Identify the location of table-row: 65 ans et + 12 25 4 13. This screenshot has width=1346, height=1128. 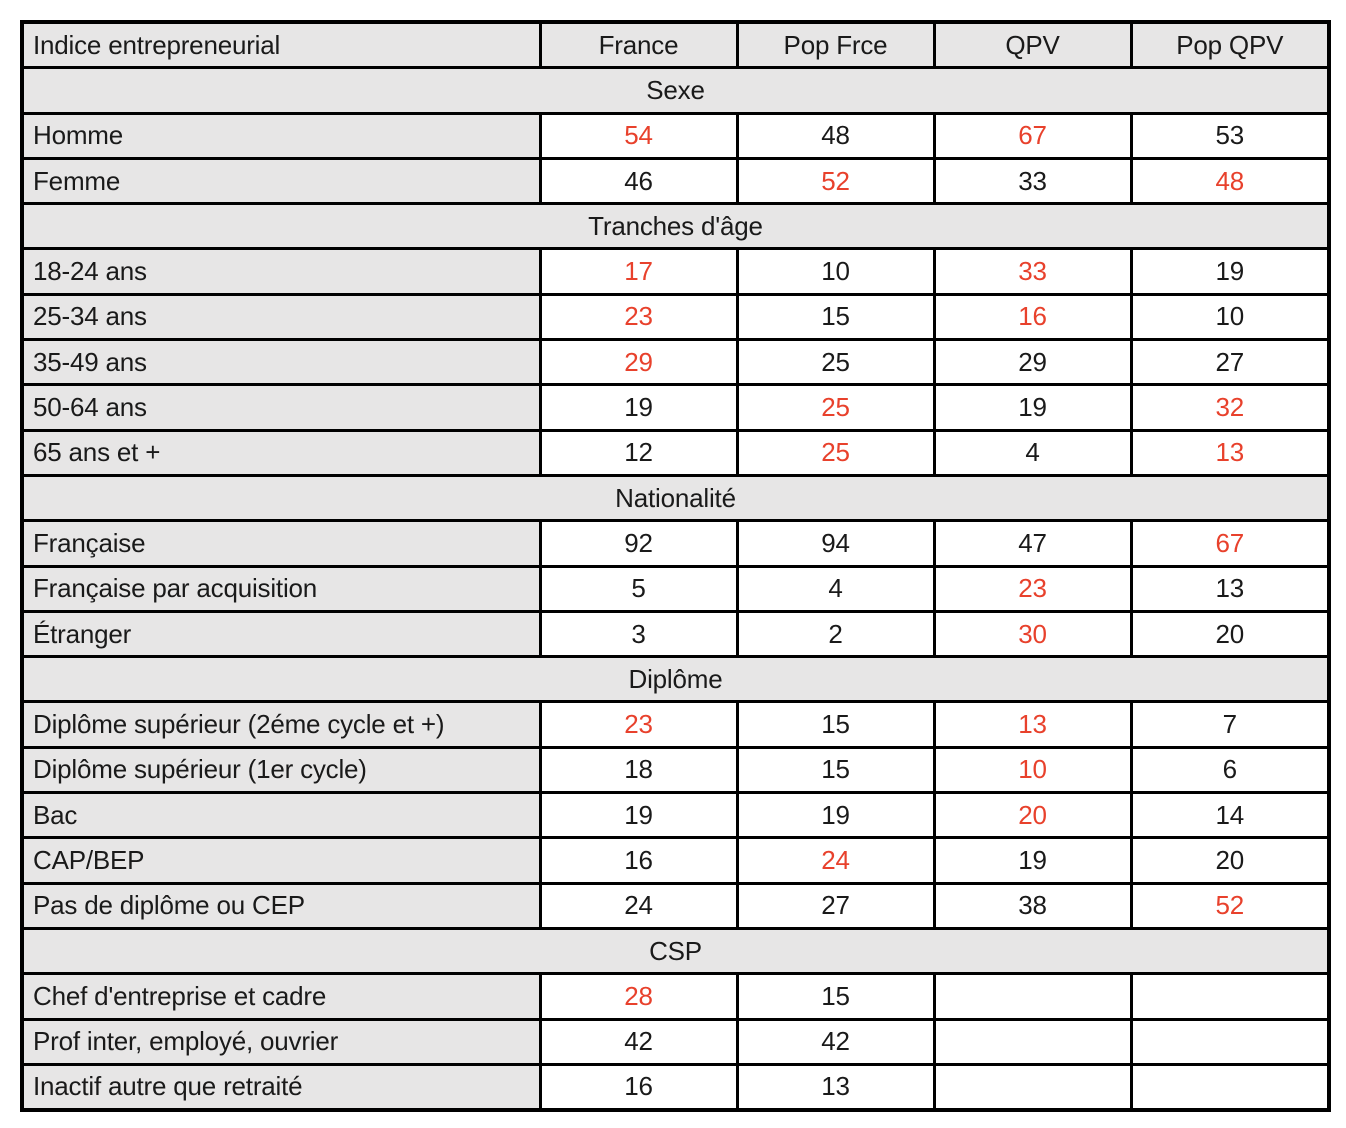
(675, 452).